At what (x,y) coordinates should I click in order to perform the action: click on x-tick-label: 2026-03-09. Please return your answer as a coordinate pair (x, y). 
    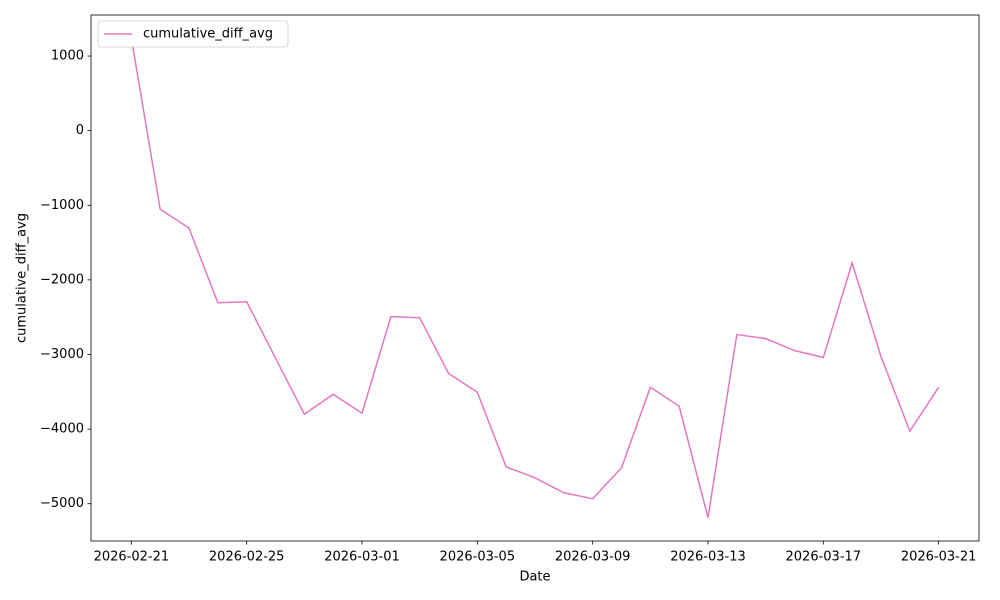
    Looking at the image, I should click on (593, 557).